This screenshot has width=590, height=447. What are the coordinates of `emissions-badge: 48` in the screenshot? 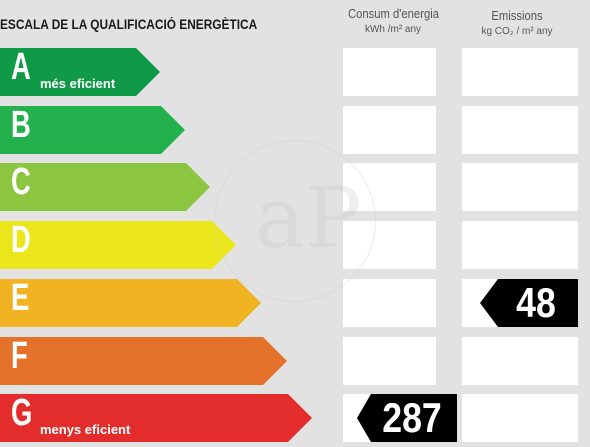 It's located at (529, 302).